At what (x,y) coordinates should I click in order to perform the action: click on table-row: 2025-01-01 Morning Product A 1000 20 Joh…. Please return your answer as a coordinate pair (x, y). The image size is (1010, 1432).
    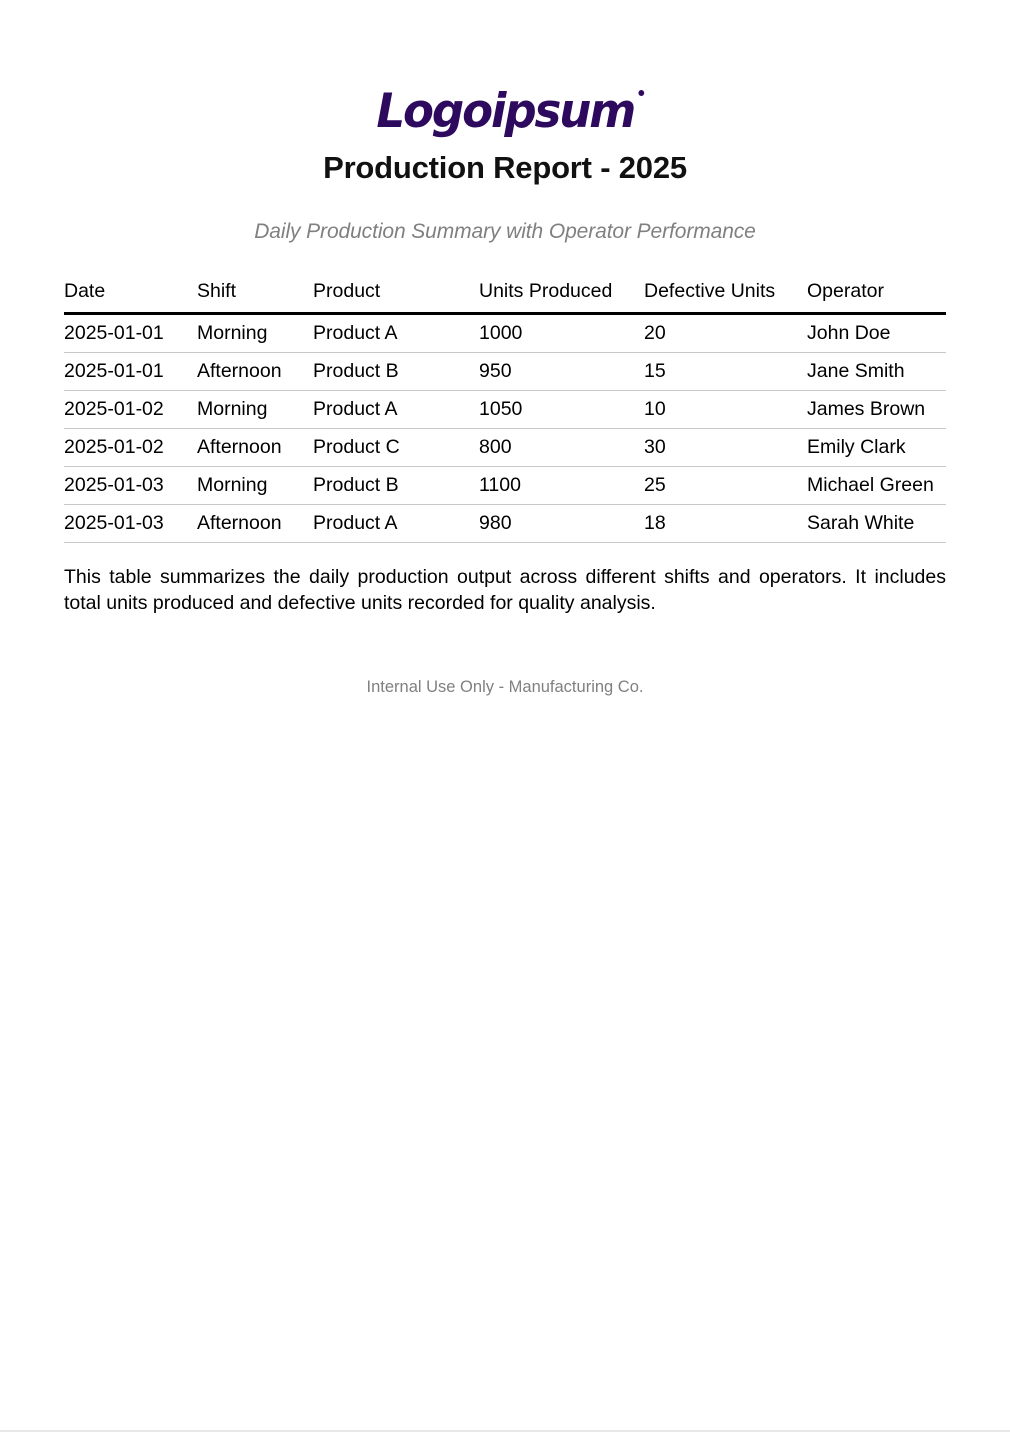
    Looking at the image, I should click on (505, 333).